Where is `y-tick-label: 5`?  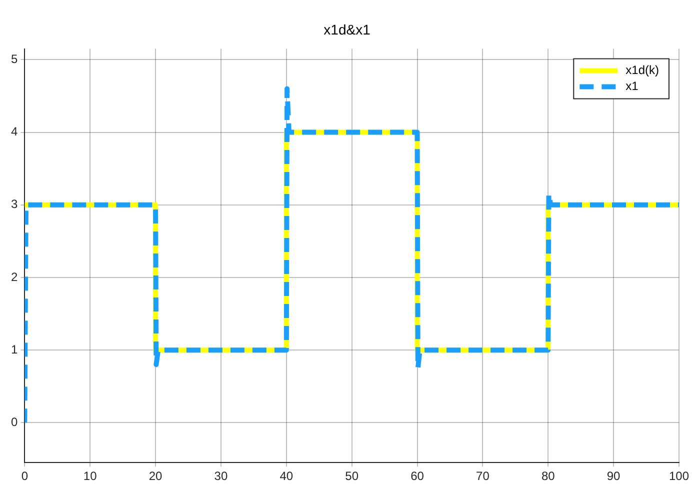
y-tick-label: 5 is located at coordinates (14, 59).